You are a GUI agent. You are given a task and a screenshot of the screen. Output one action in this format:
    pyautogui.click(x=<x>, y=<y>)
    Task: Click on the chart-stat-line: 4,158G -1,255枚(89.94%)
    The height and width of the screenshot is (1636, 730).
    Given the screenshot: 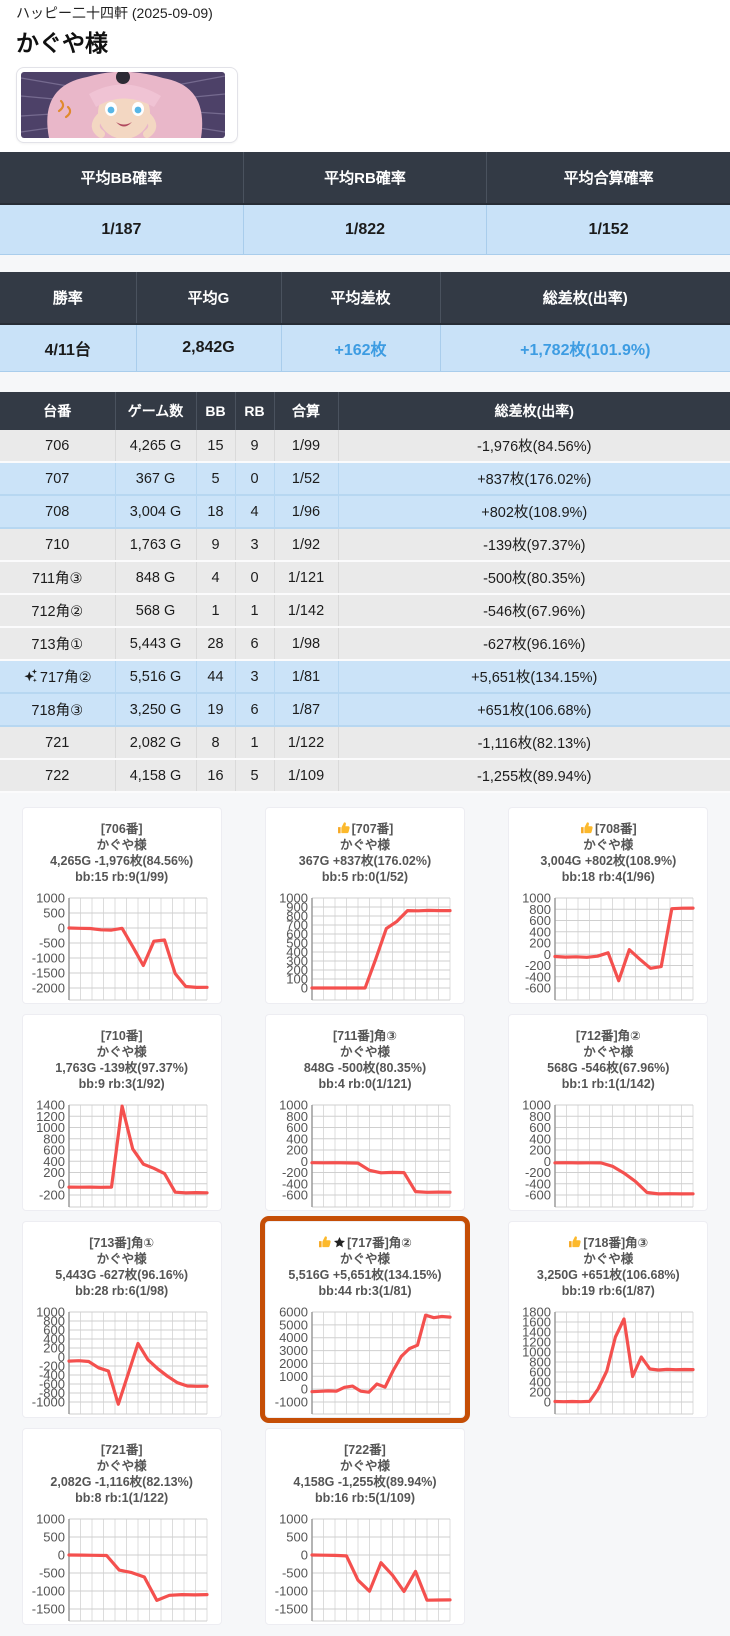 What is the action you would take?
    pyautogui.click(x=365, y=1482)
    